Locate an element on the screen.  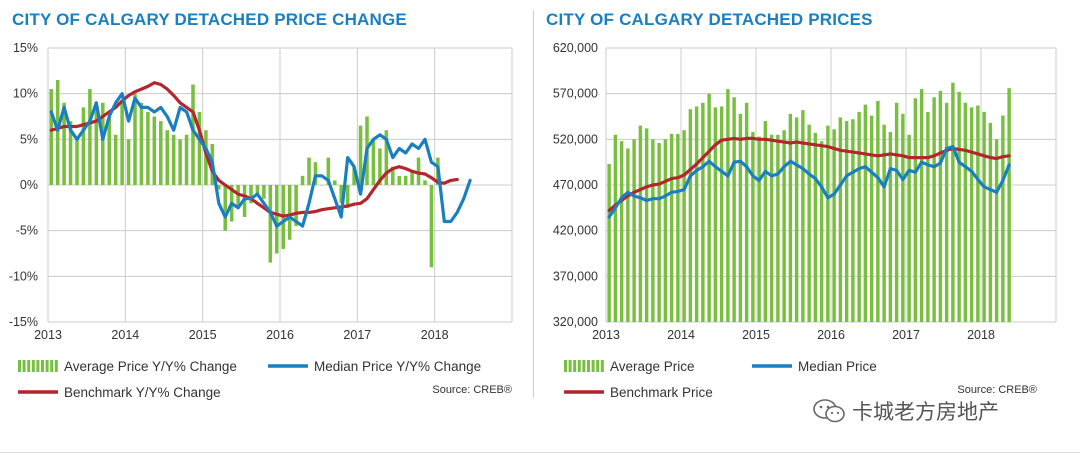
left-ytick-label: 5% is located at coordinates (29, 139).